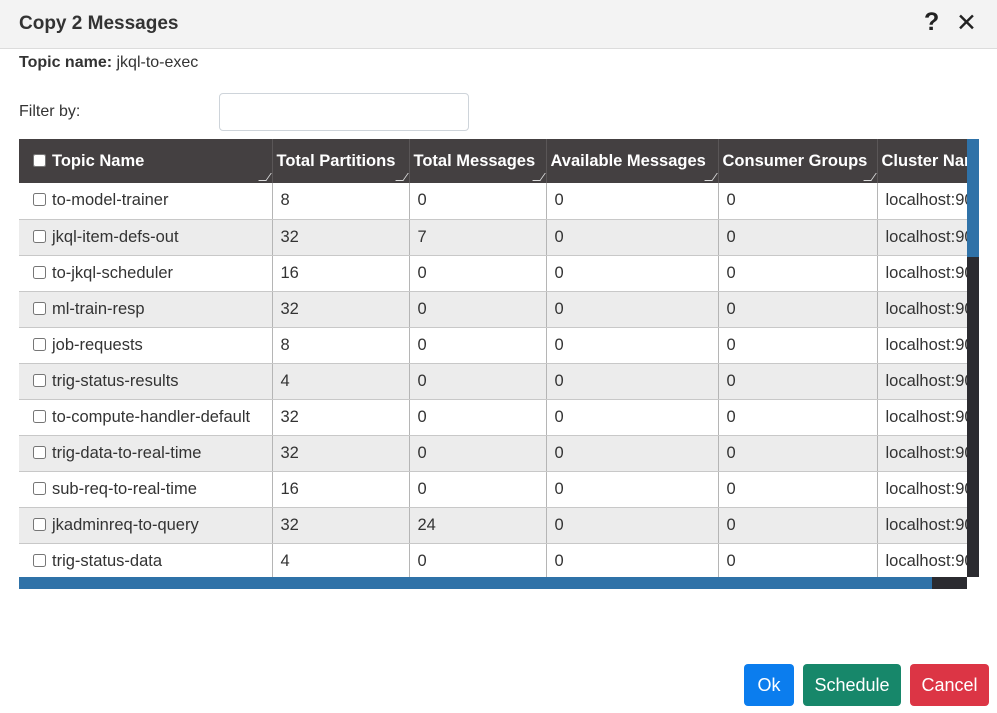  I want to click on cell-value: to-jkql-scheduler, so click(113, 272).